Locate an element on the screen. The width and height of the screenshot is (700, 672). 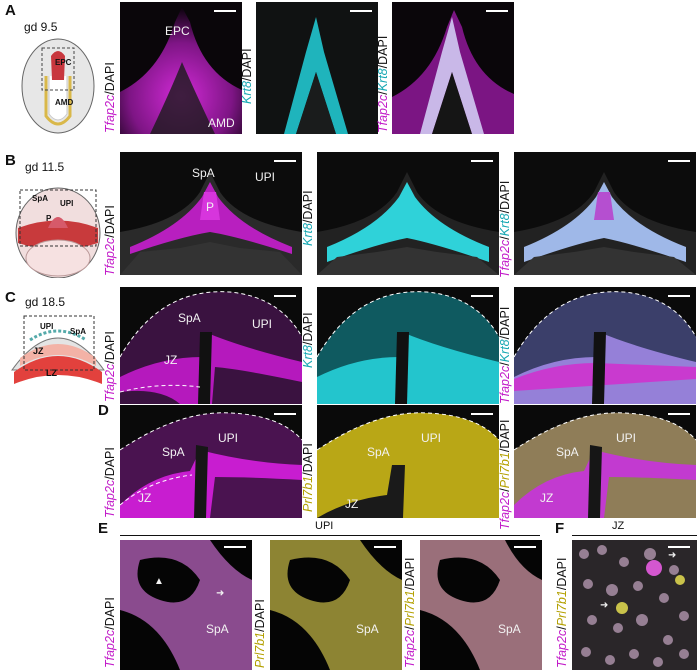
image-b-tfap2c: SpA UPI P is located at coordinates (211, 213).